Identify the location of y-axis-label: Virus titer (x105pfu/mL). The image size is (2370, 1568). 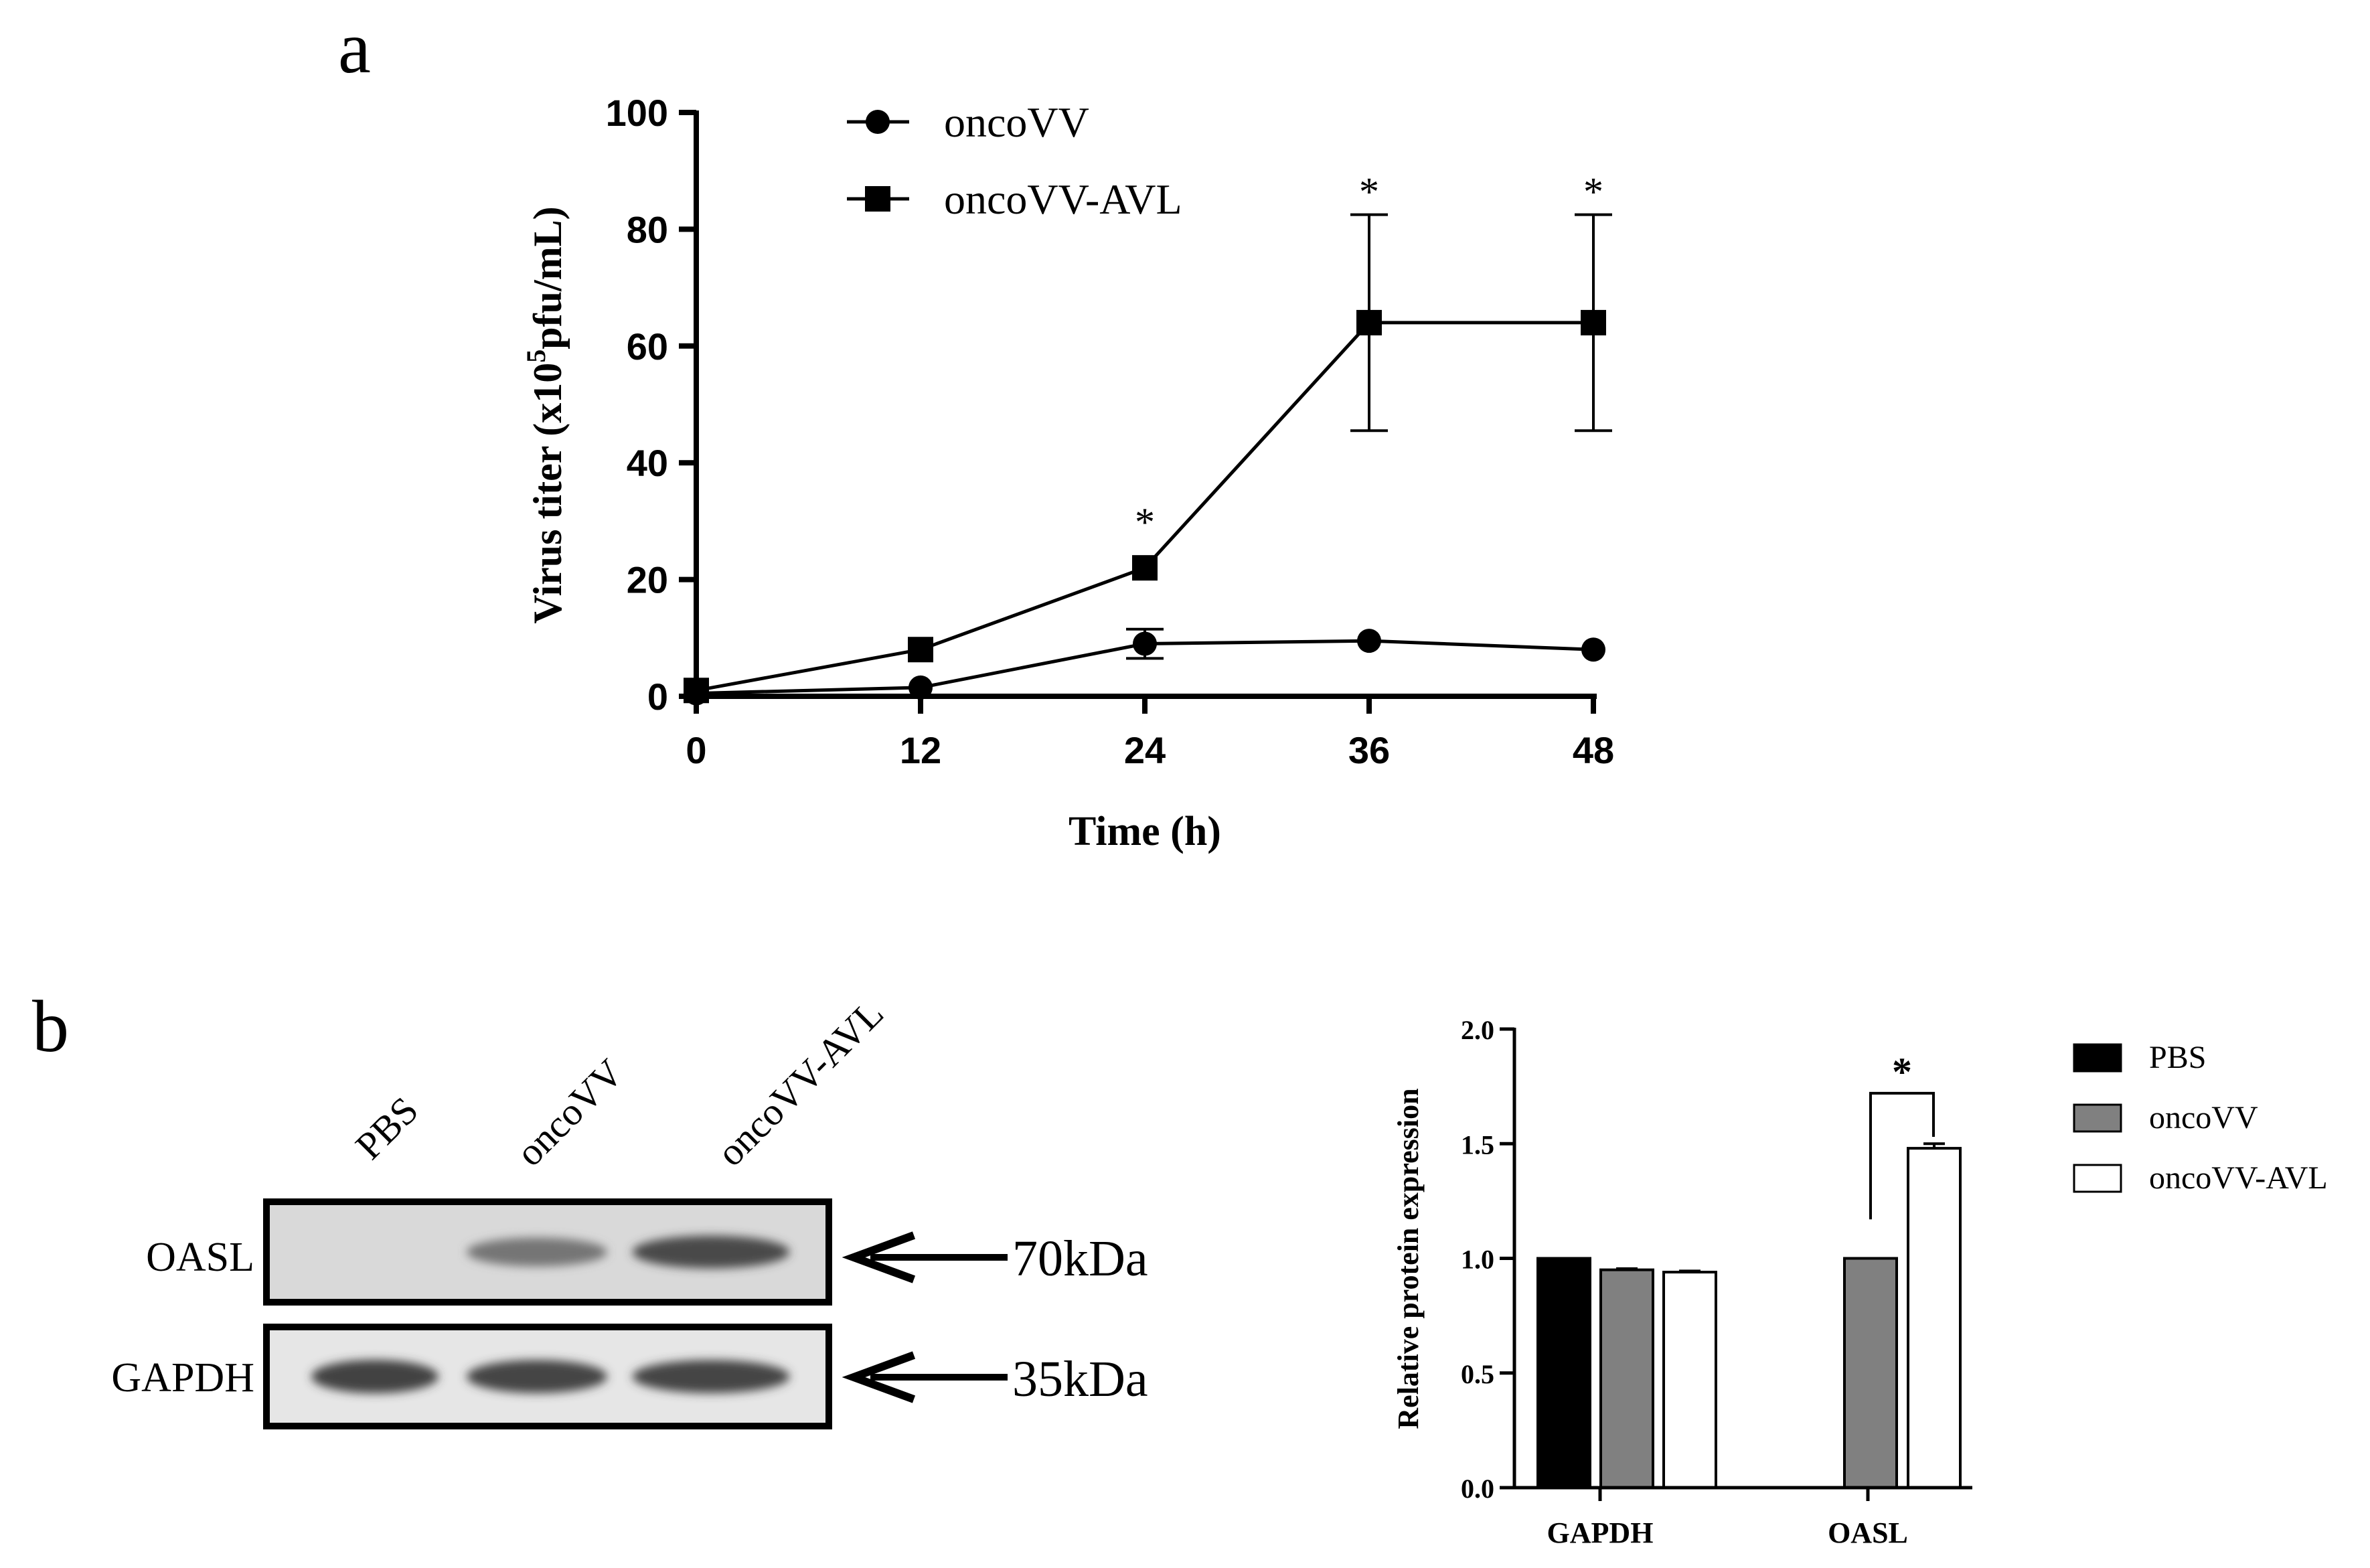
(545, 414).